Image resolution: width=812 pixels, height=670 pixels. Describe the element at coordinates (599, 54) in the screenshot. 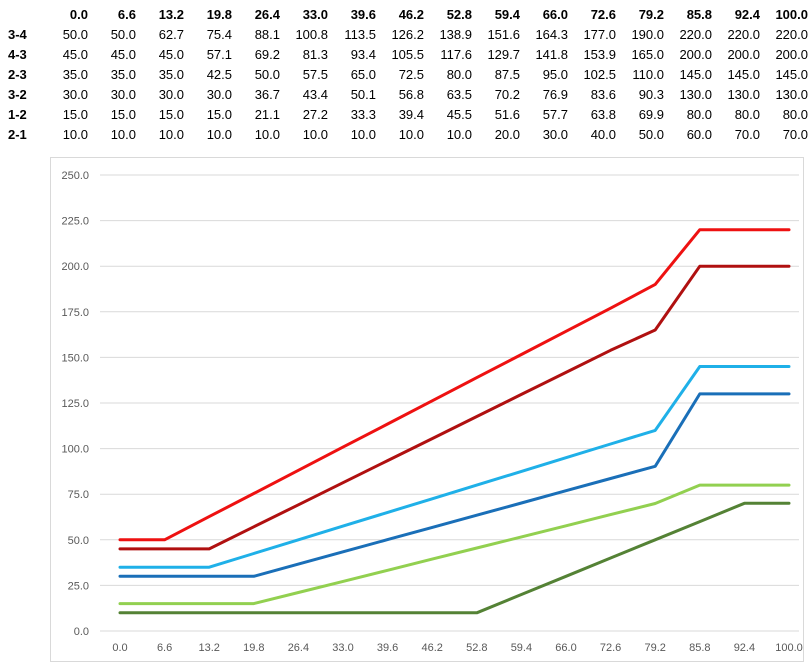

I see `table-cell: 153.9` at that location.